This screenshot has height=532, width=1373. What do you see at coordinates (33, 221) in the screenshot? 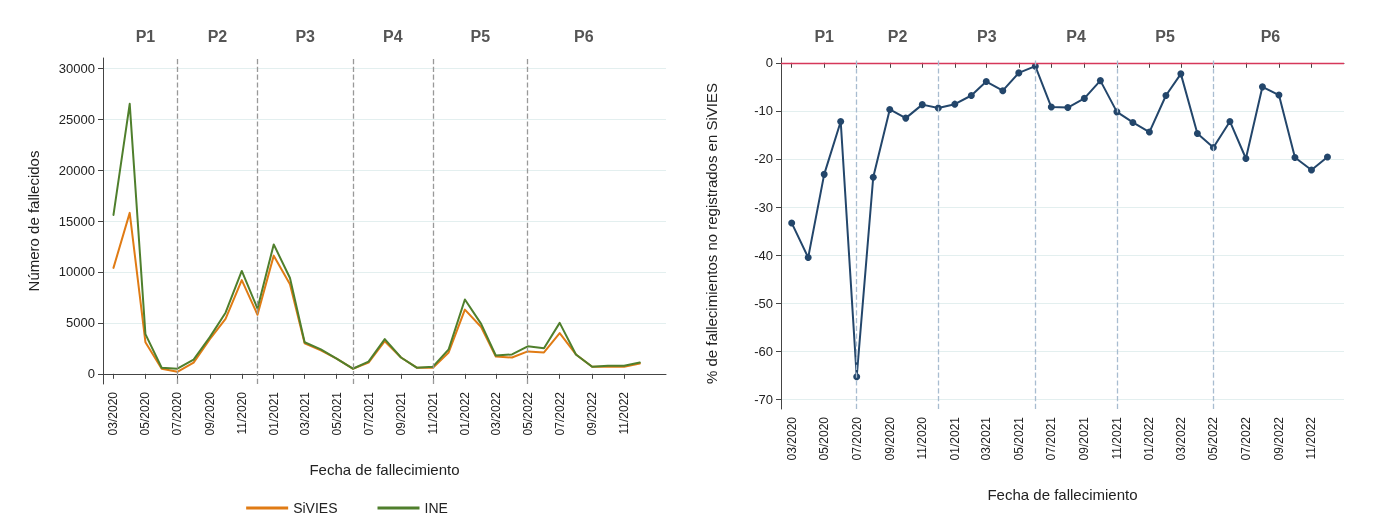
I see `y-axis-title: Número de fallecidos` at bounding box center [33, 221].